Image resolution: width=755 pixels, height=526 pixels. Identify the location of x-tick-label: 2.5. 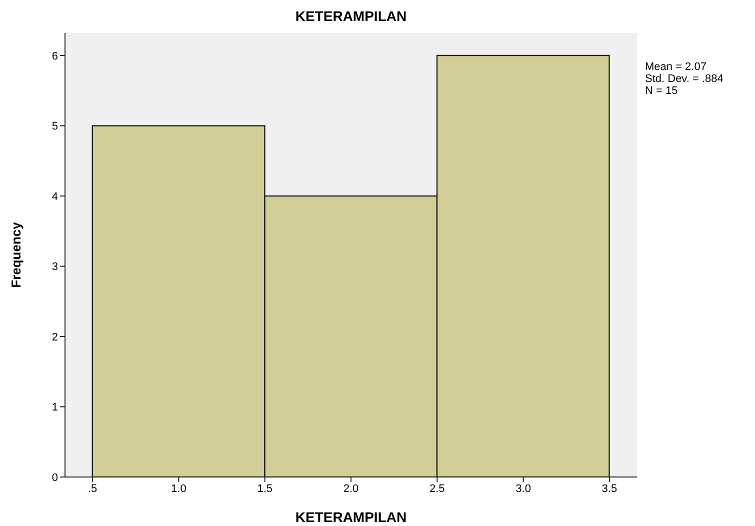
(437, 488).